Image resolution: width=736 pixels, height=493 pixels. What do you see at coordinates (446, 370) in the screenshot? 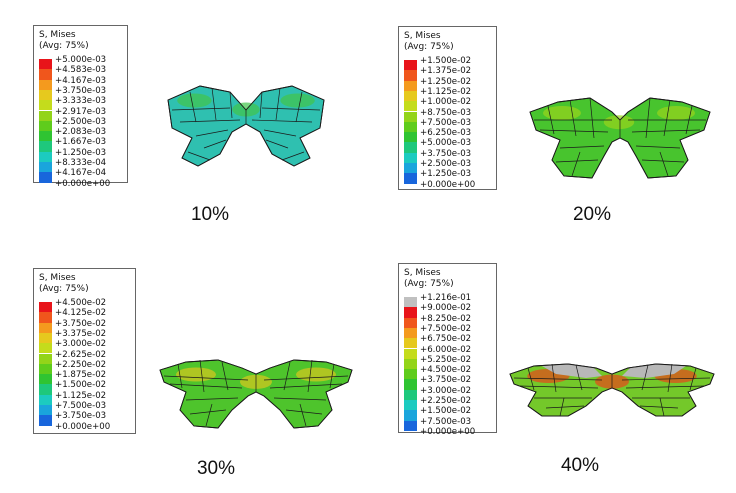
I see `scale-tick-label: +4.500e-02` at bounding box center [446, 370].